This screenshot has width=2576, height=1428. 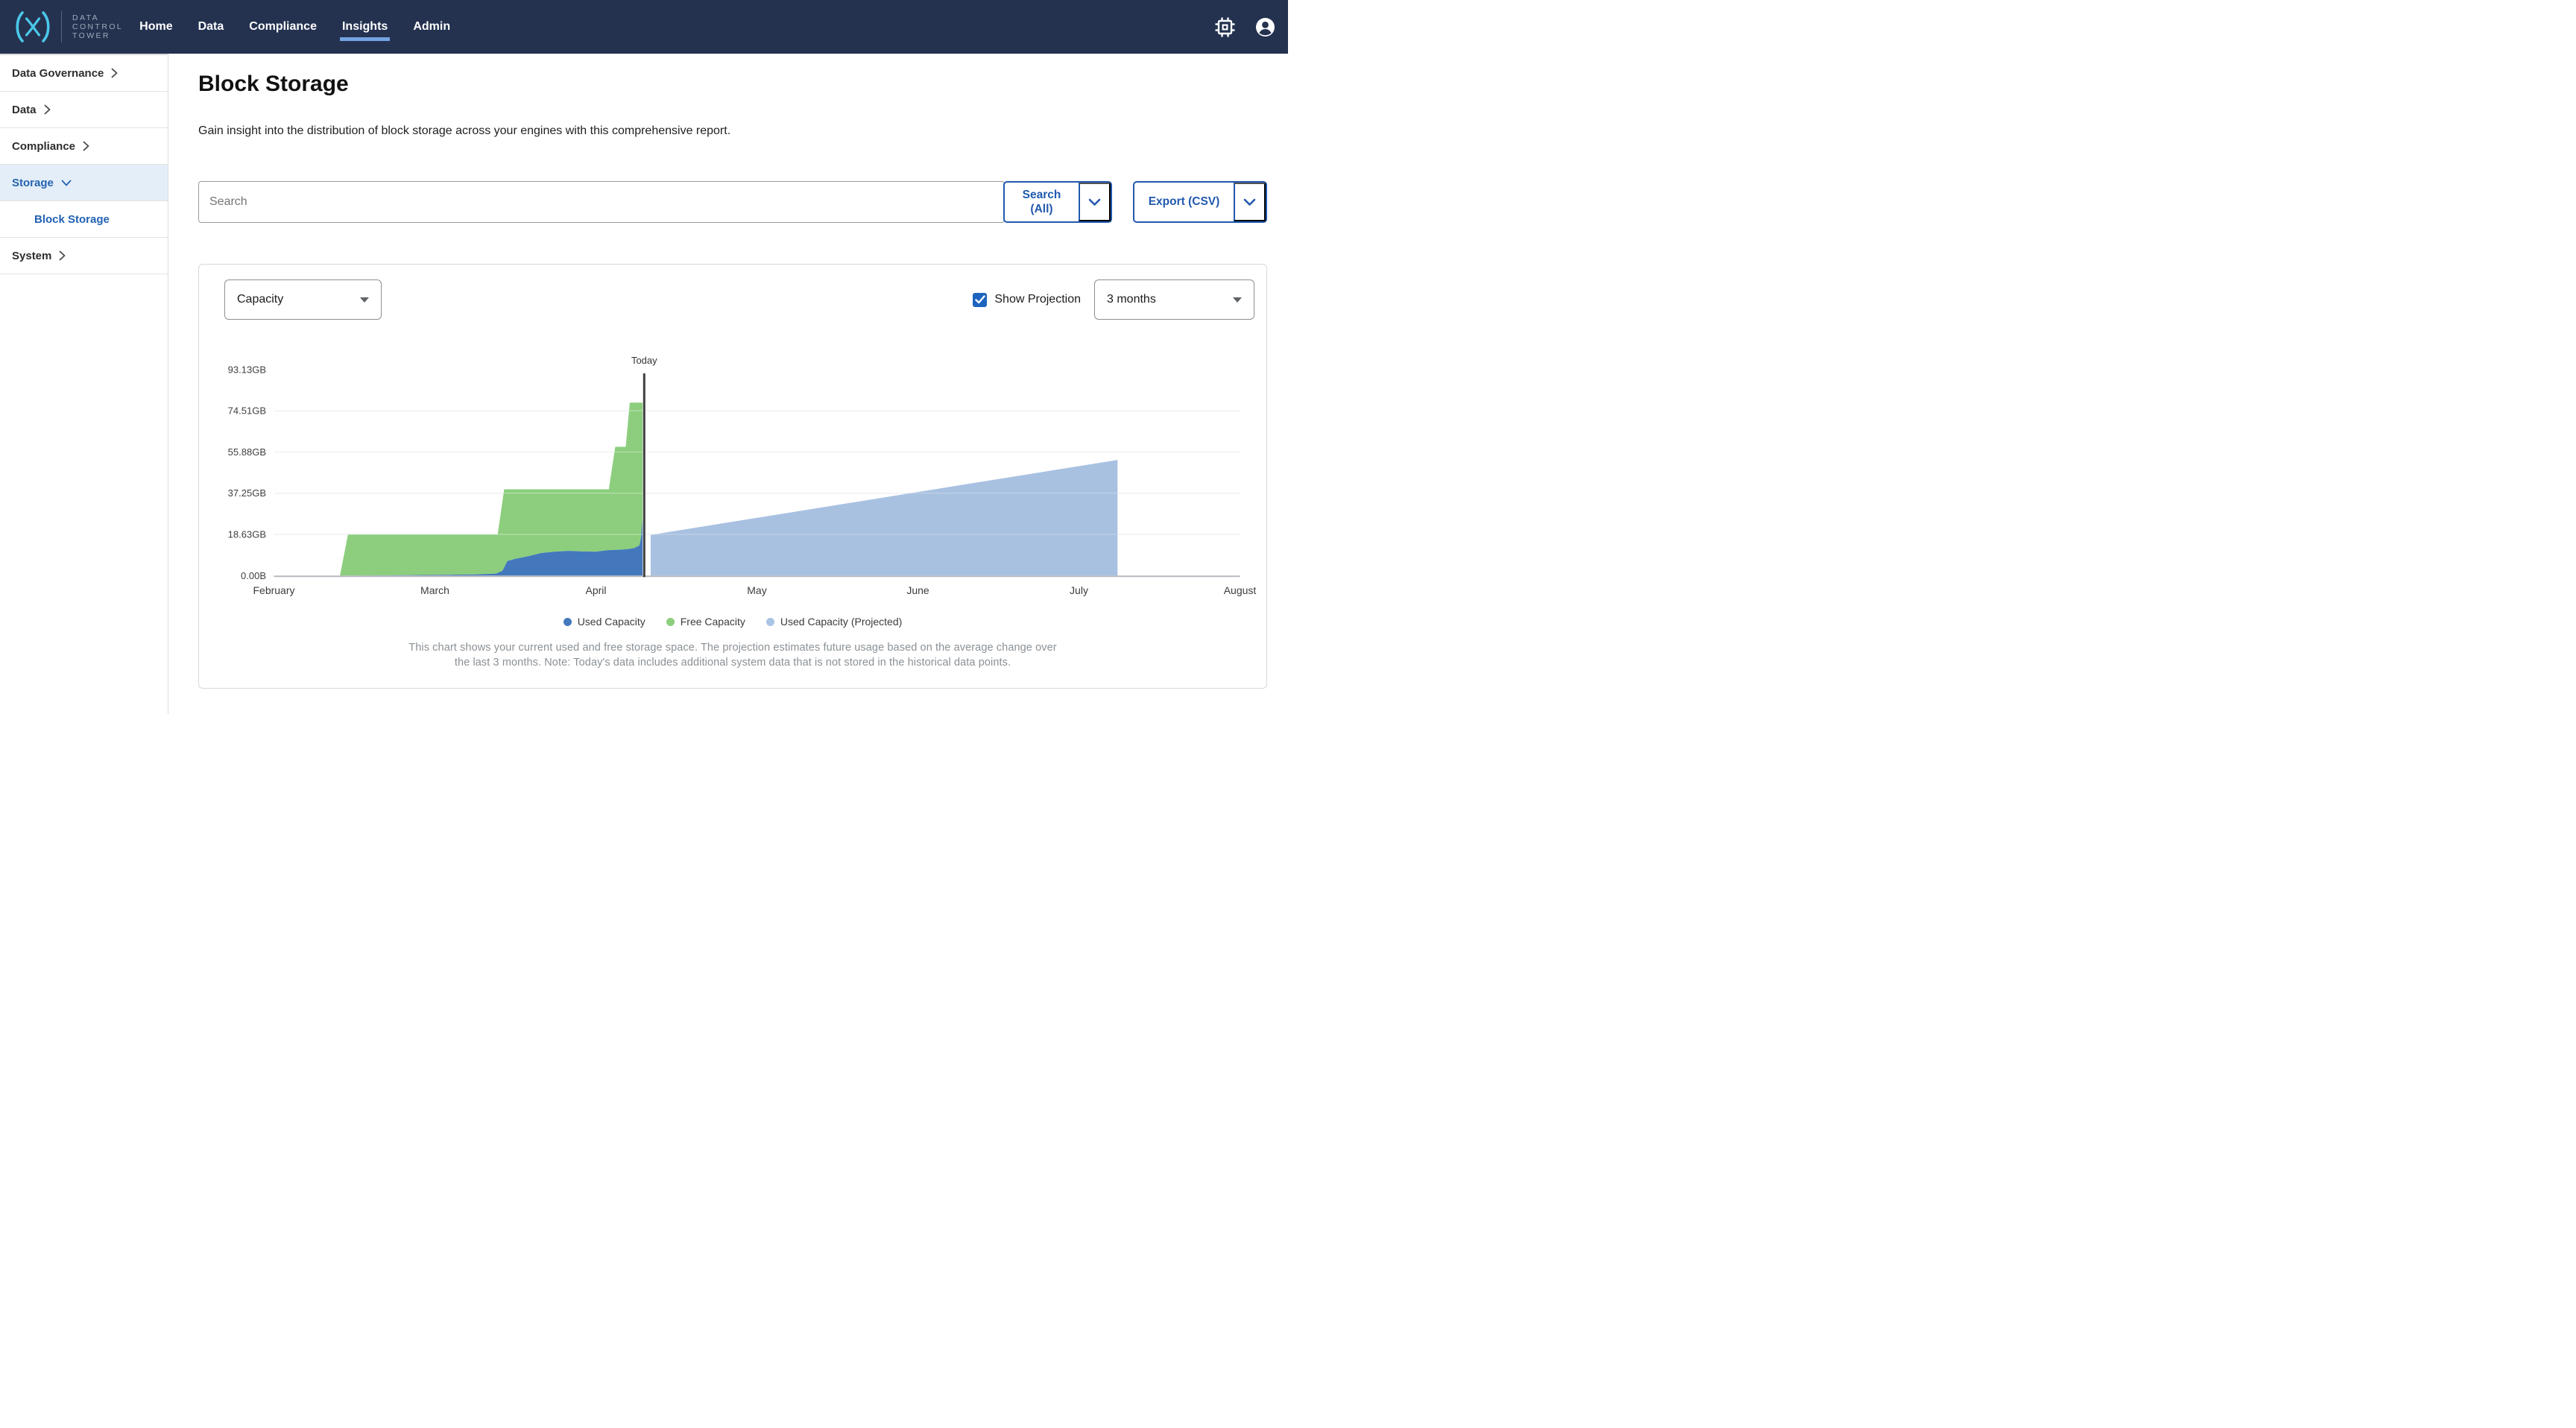 I want to click on export-options-caret-button, so click(x=1250, y=202).